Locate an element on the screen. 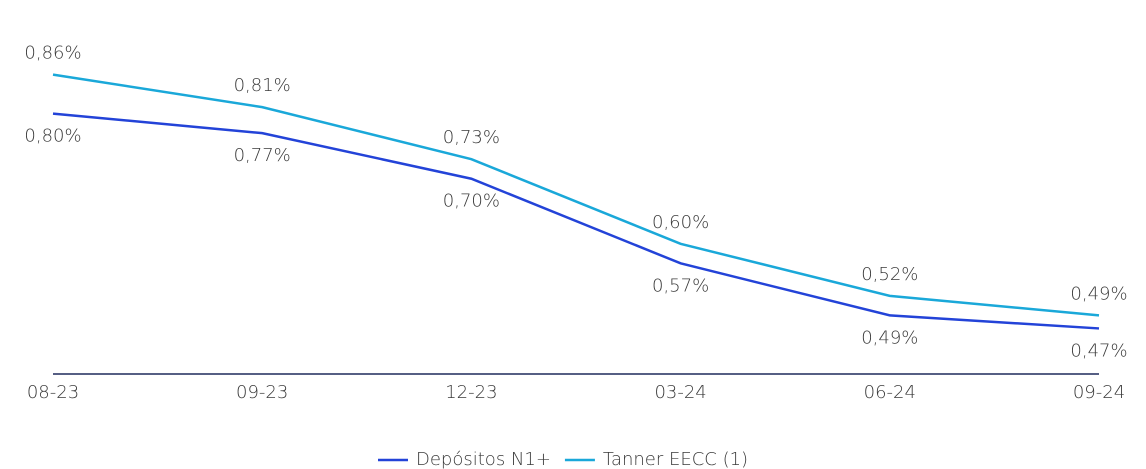  x-tick-label: 09-24 is located at coordinates (1099, 392).